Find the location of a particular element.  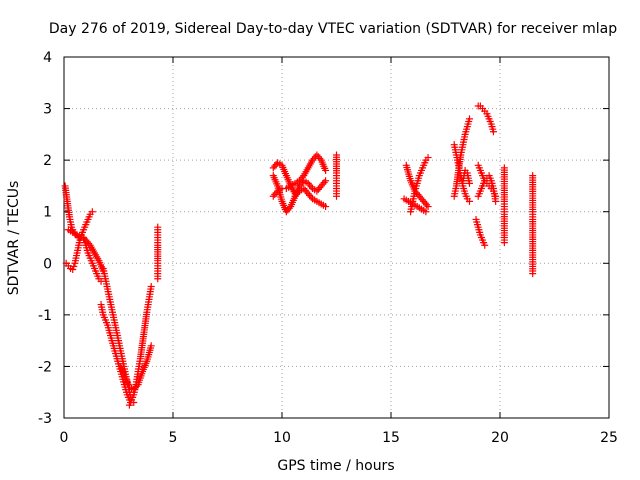

series-sat-q is located at coordinates (419, 185).